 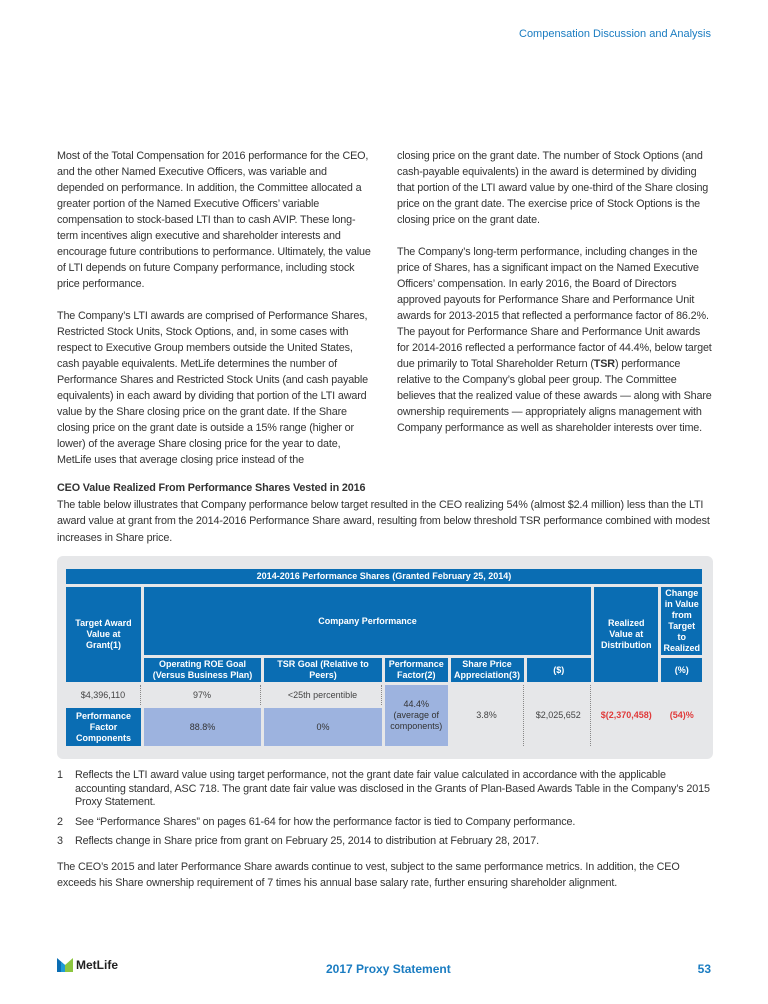 What do you see at coordinates (60, 821) in the screenshot?
I see `footnote-number: 2` at bounding box center [60, 821].